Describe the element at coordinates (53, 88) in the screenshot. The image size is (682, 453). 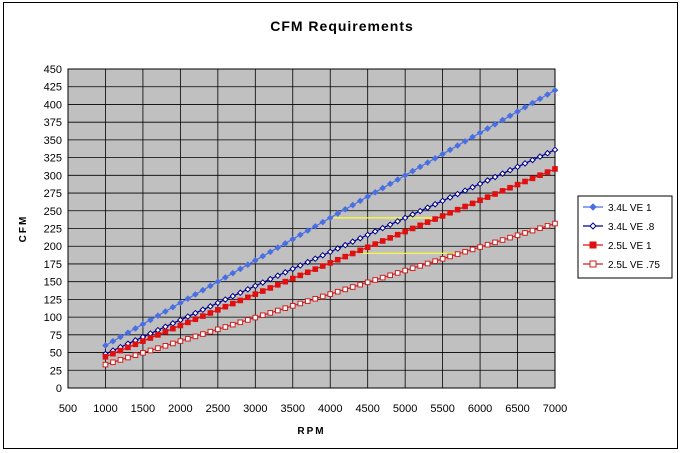
I see `y-tick-label: 425` at that location.